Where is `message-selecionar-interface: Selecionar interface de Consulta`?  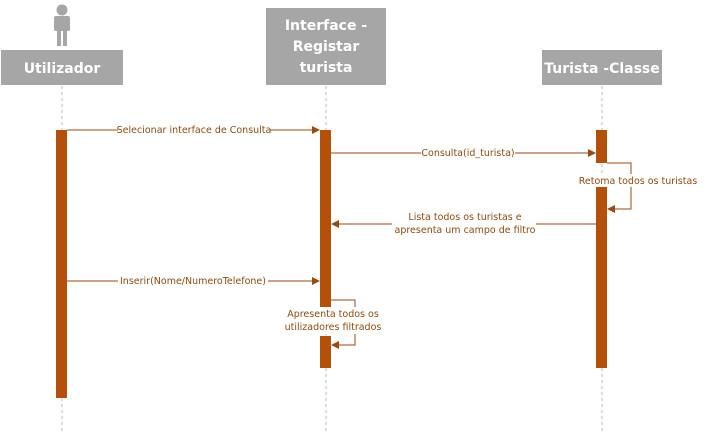
message-selecionar-interface: Selecionar interface de Consulta is located at coordinates (193, 129).